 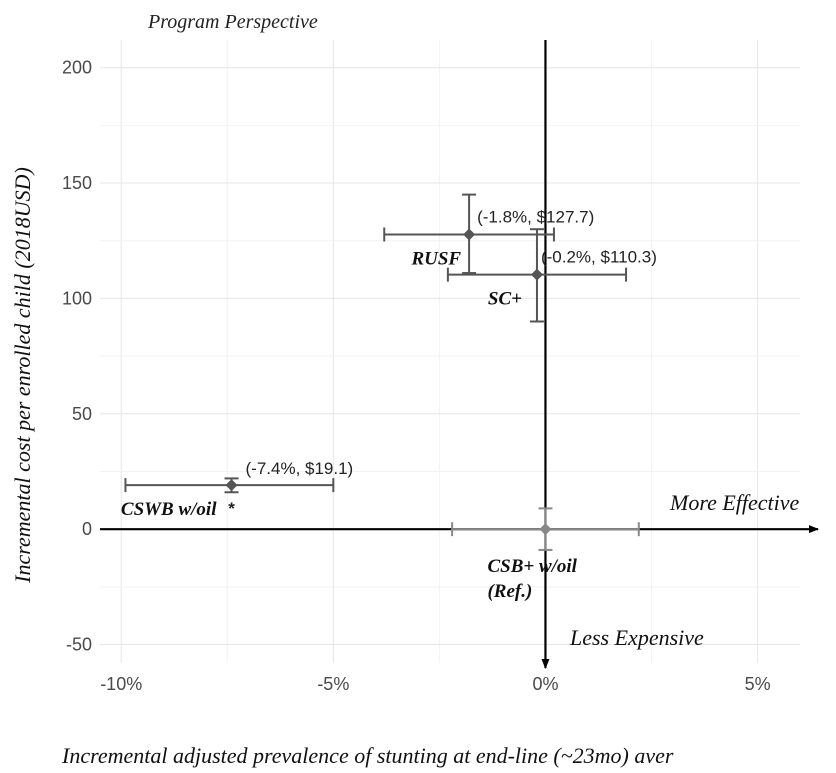 What do you see at coordinates (734, 502) in the screenshot?
I see `x-positive-axis-label: More Effective` at bounding box center [734, 502].